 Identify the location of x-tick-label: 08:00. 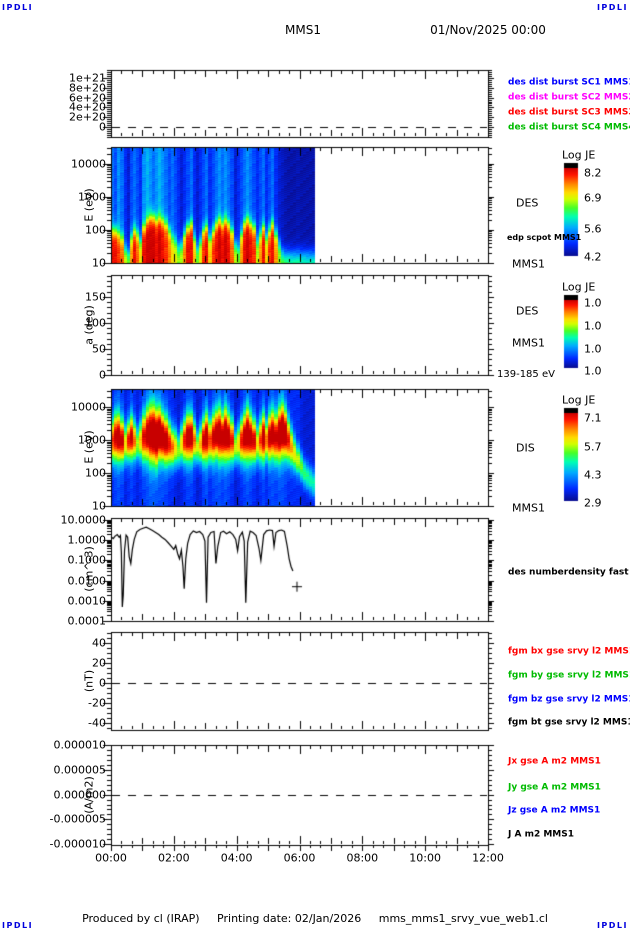
(362, 858).